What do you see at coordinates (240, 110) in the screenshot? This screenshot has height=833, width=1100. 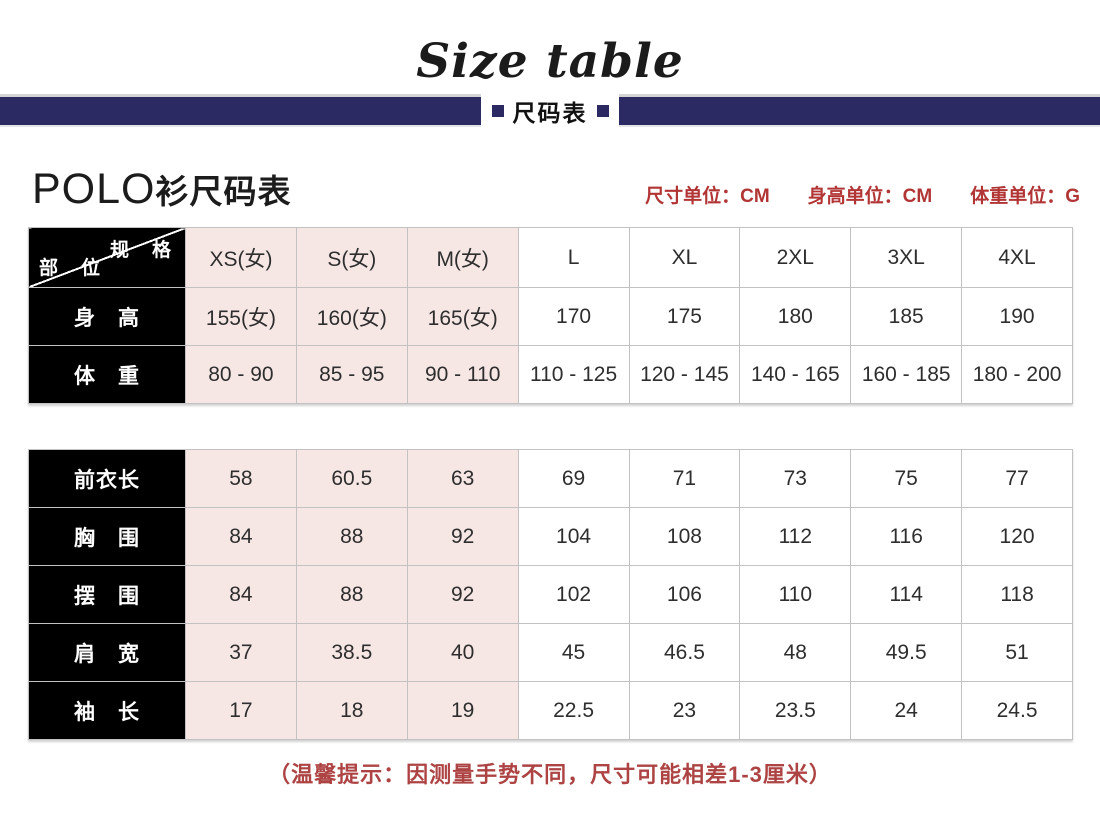 I see `banner-bar-left` at bounding box center [240, 110].